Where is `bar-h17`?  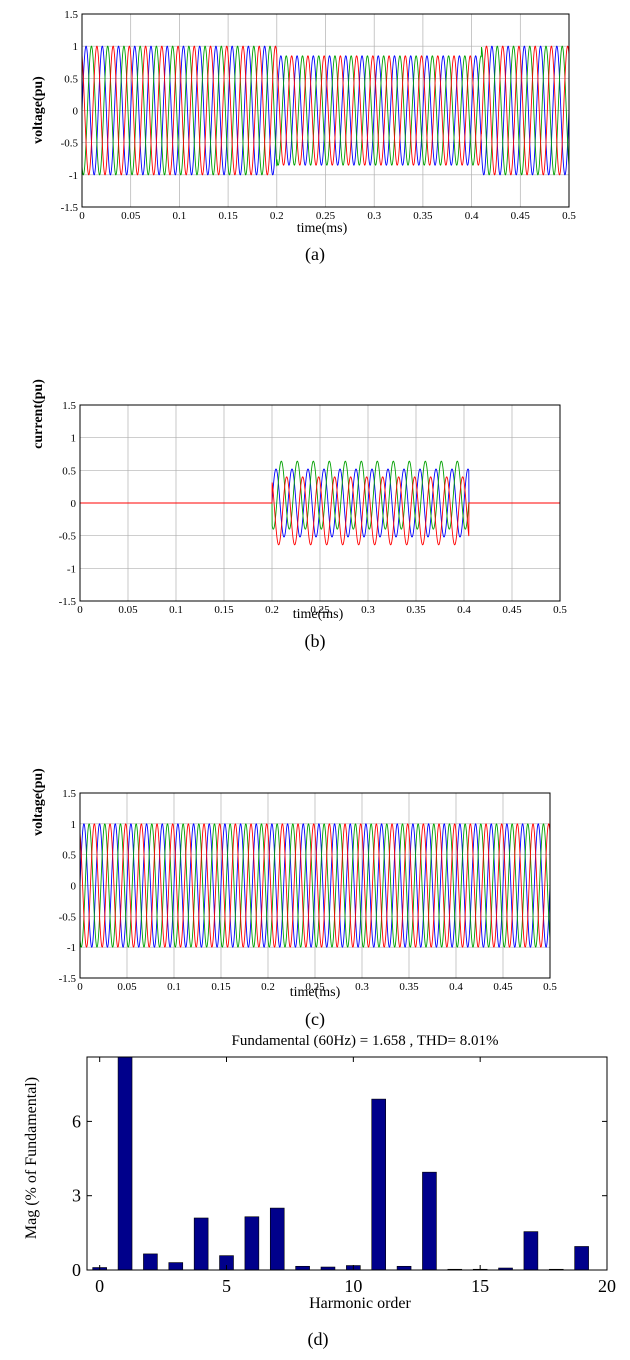
bar-h17 is located at coordinates (531, 1251).